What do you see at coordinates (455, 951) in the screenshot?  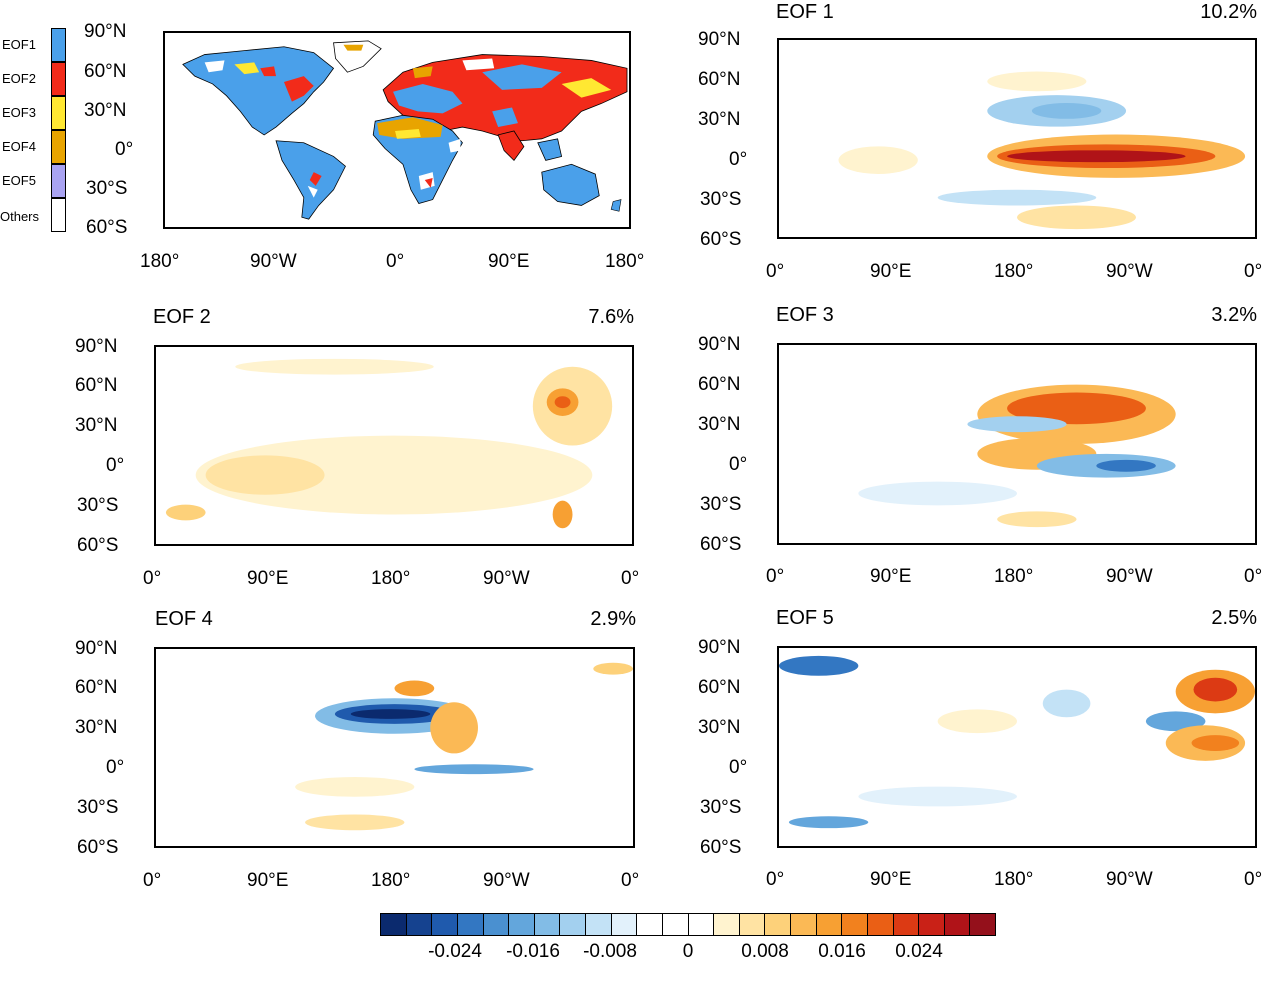 I see `colorbar-tick-label: -0.024` at bounding box center [455, 951].